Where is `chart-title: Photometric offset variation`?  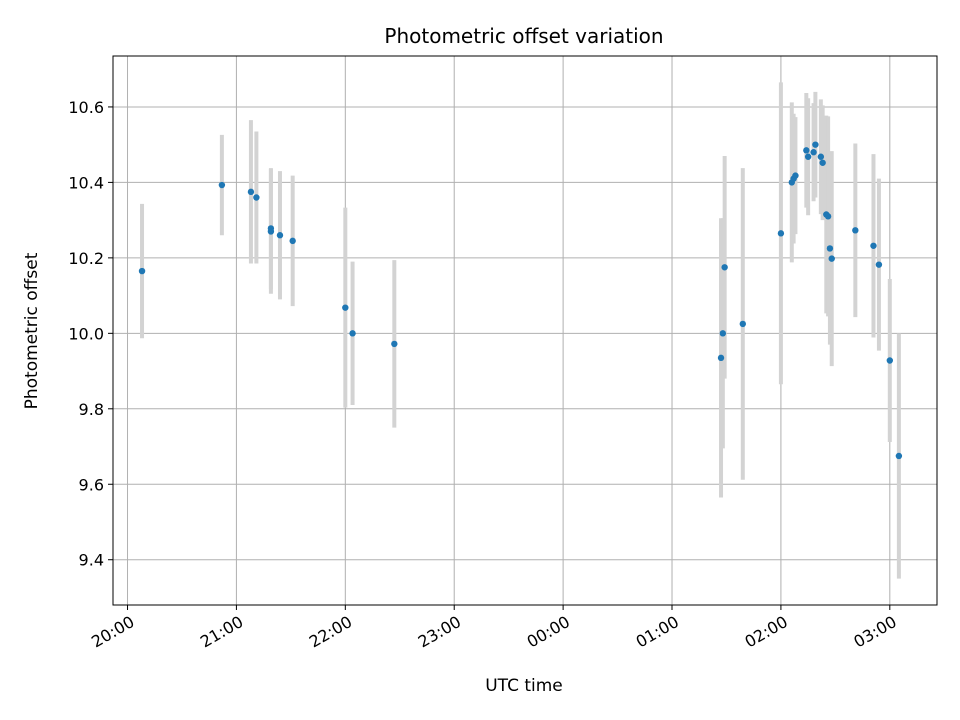 chart-title: Photometric offset variation is located at coordinates (523, 36).